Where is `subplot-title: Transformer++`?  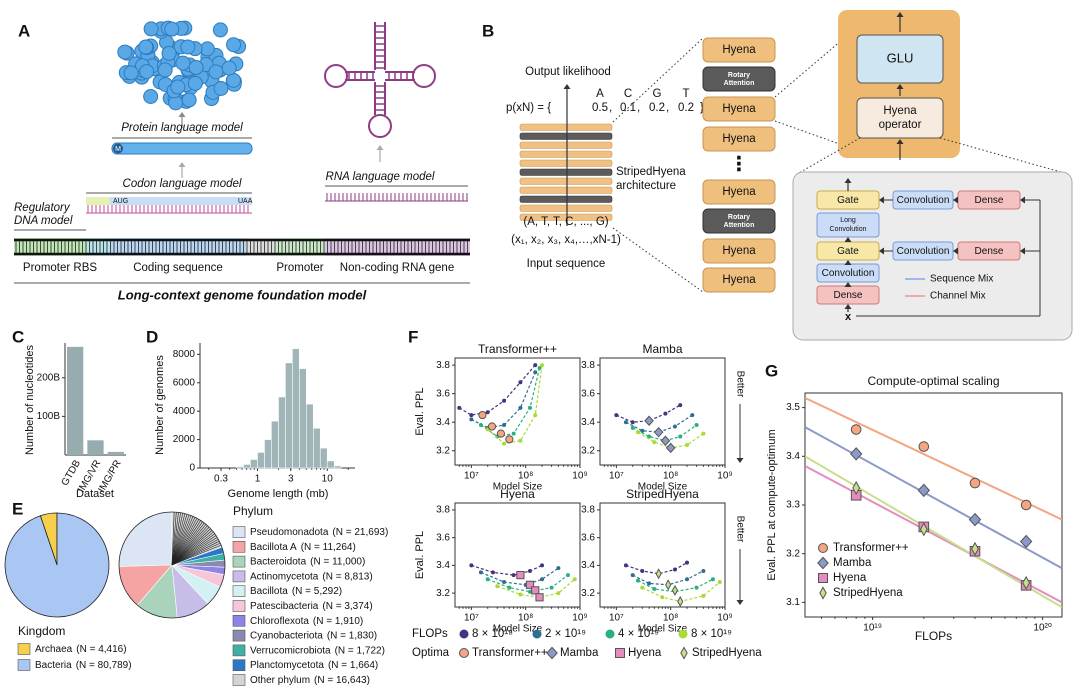
subplot-title: Transformer++ is located at coordinates (517, 349).